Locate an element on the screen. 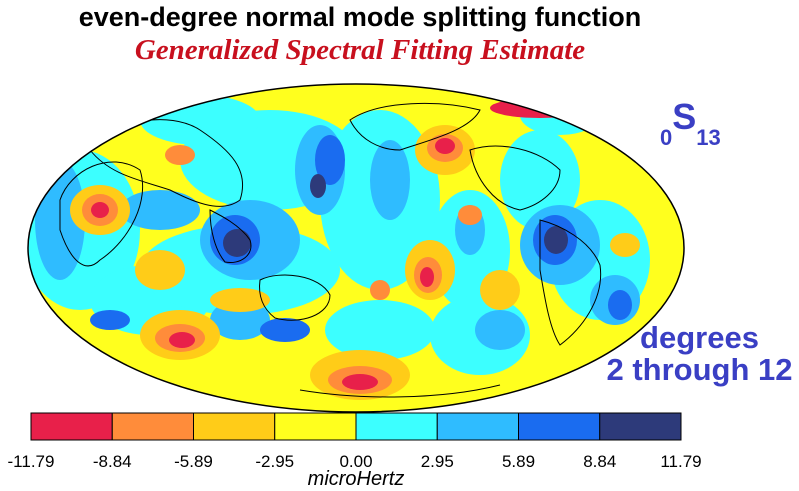  colorbar-tick-label: 2.95 is located at coordinates (437, 462).